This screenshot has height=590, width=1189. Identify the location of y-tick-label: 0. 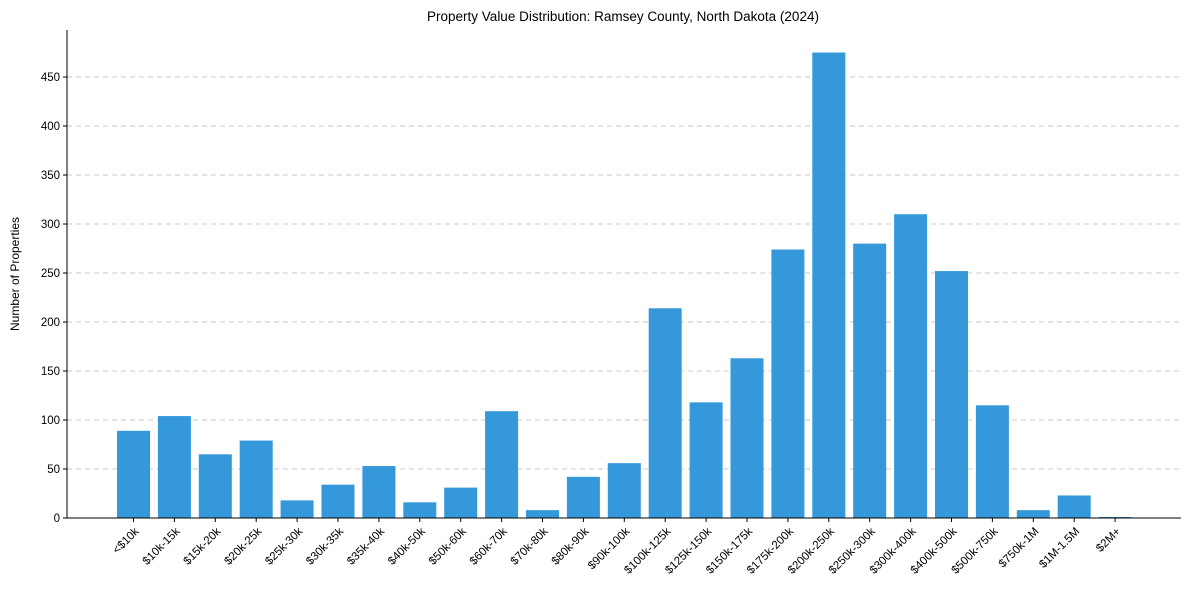
(57, 519).